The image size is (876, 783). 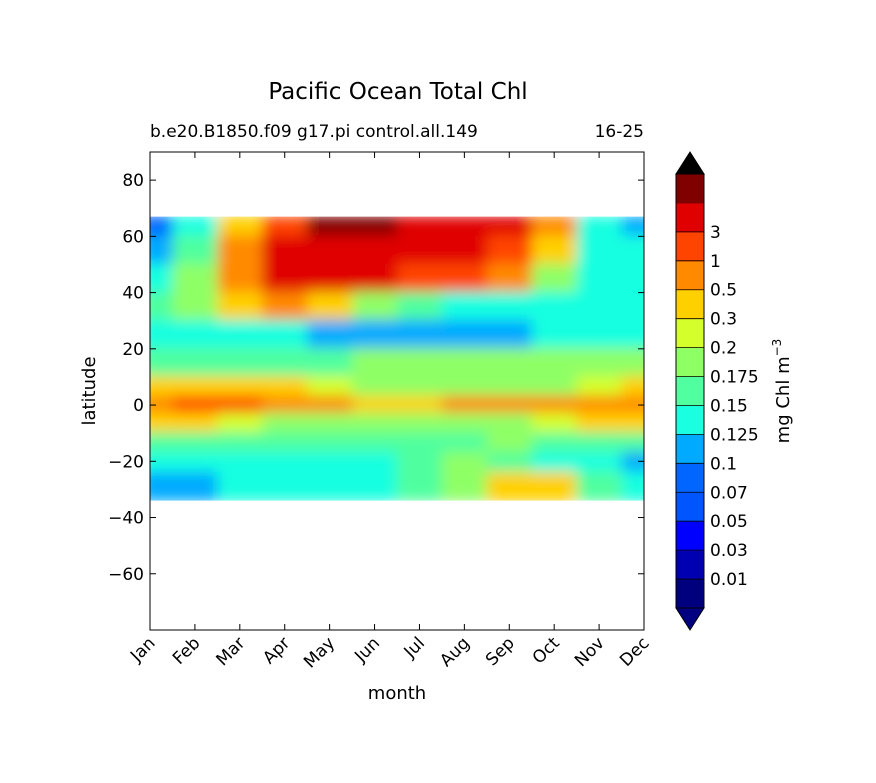 What do you see at coordinates (314, 132) in the screenshot?
I see `chart-subtitle-left: b.e20.B1850.f09 g17.pi control.all.149` at bounding box center [314, 132].